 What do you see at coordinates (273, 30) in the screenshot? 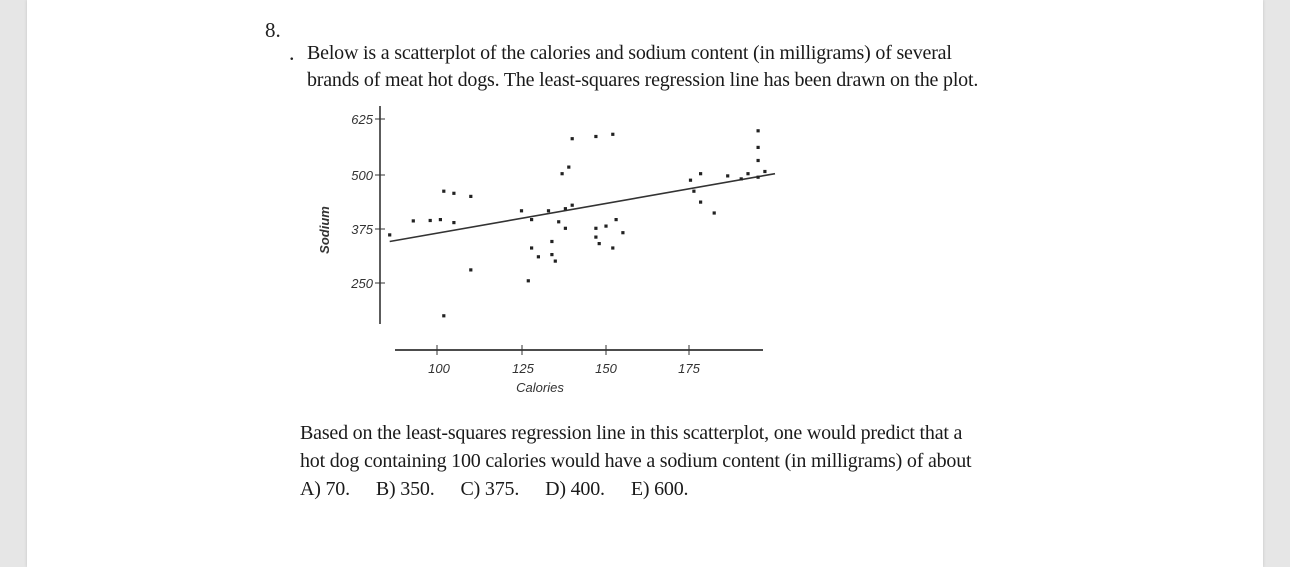
I see `question-number: 8.` at bounding box center [273, 30].